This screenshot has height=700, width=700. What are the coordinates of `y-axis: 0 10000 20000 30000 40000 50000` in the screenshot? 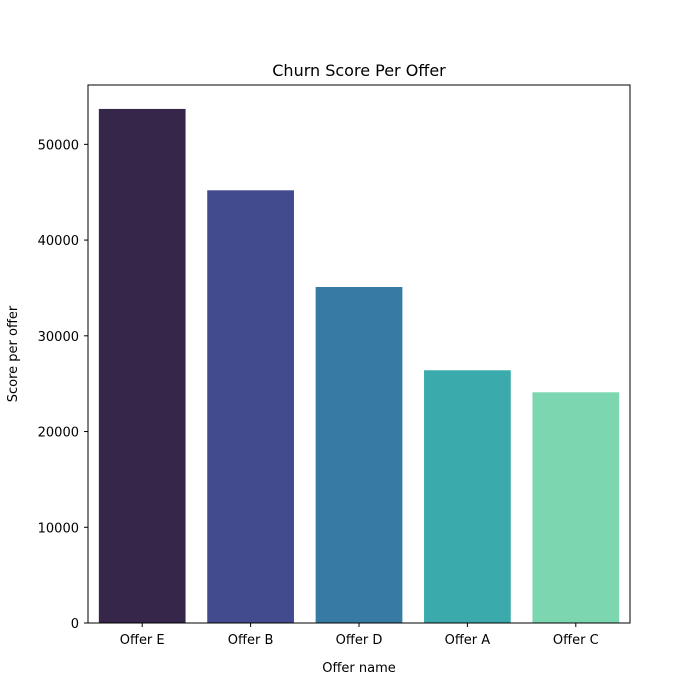 It's located at (63, 385).